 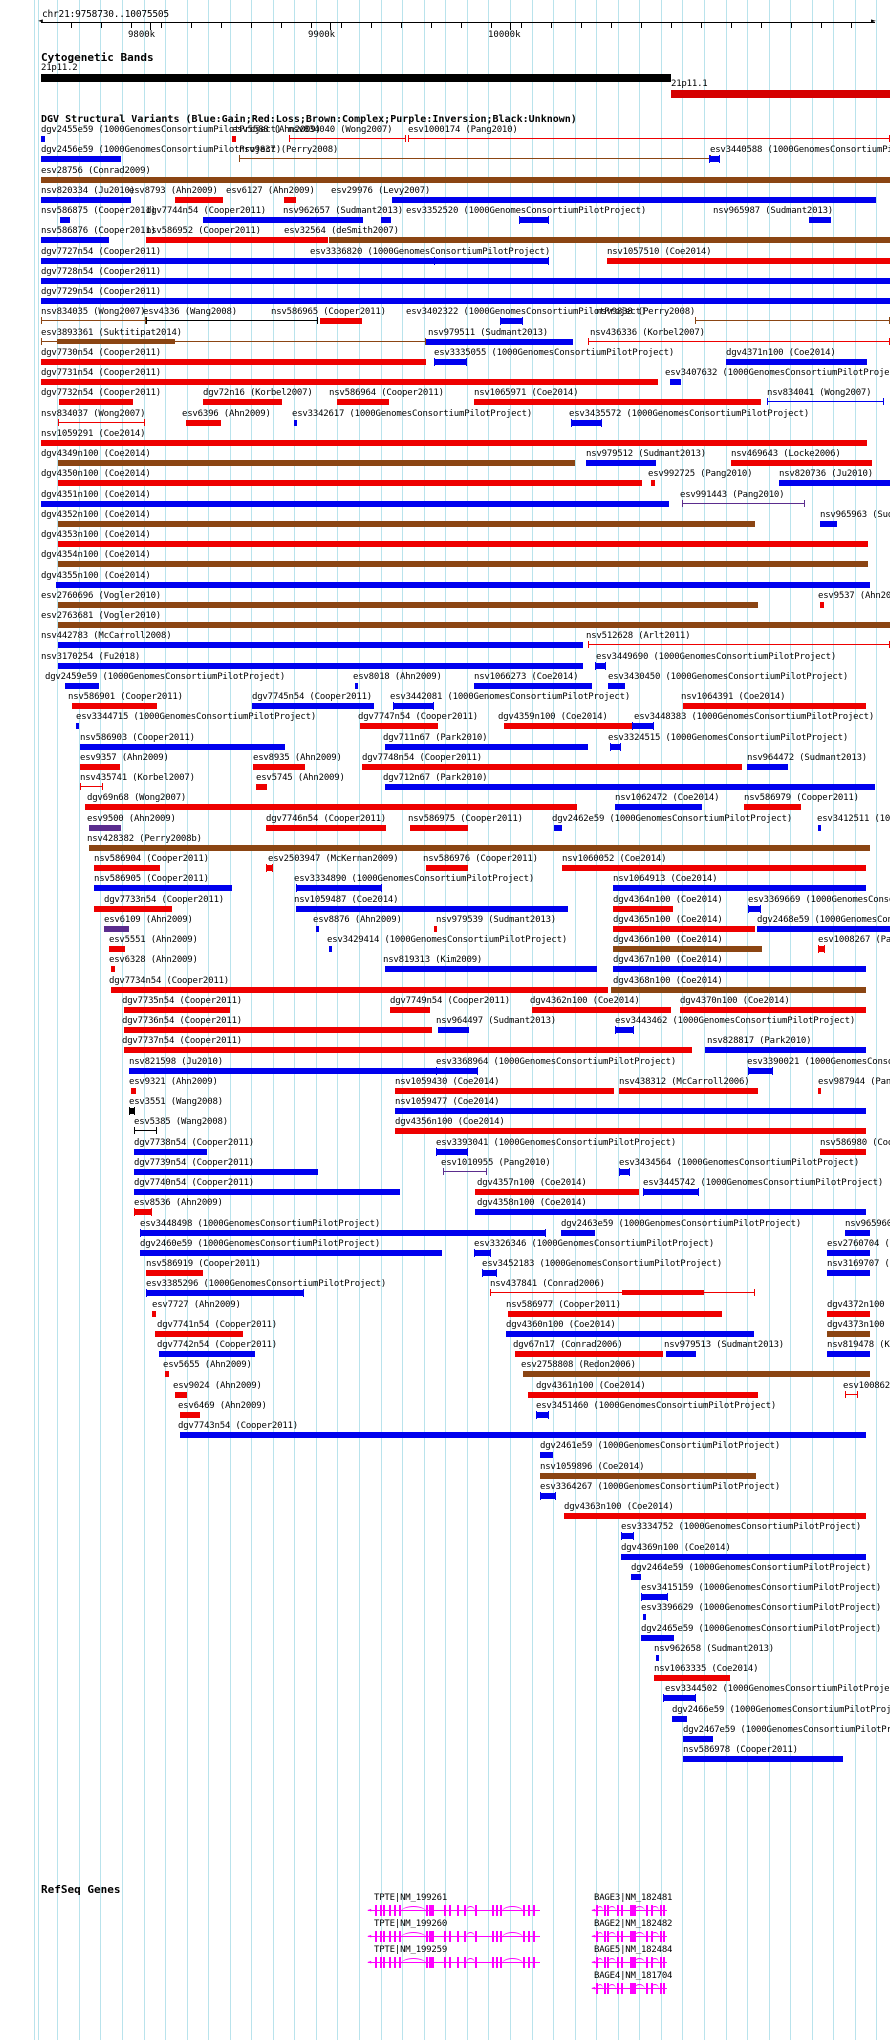 I want to click on cytoband-bar, so click(x=780, y=94).